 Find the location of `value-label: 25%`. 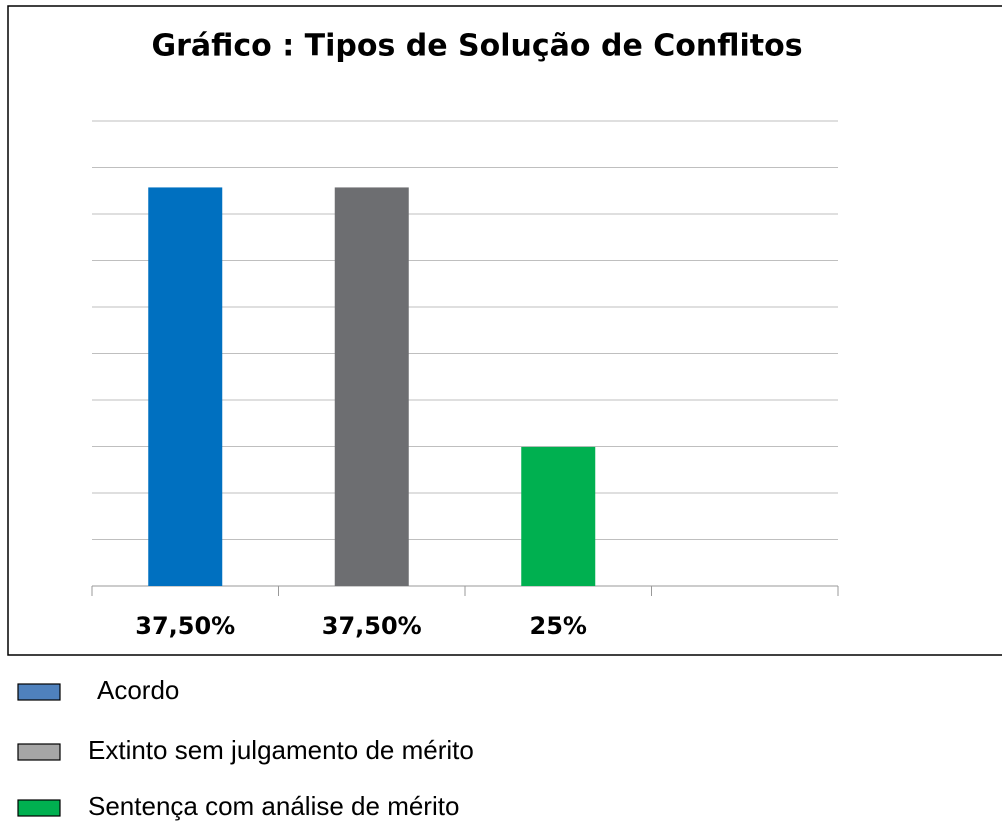

value-label: 25% is located at coordinates (558, 626).